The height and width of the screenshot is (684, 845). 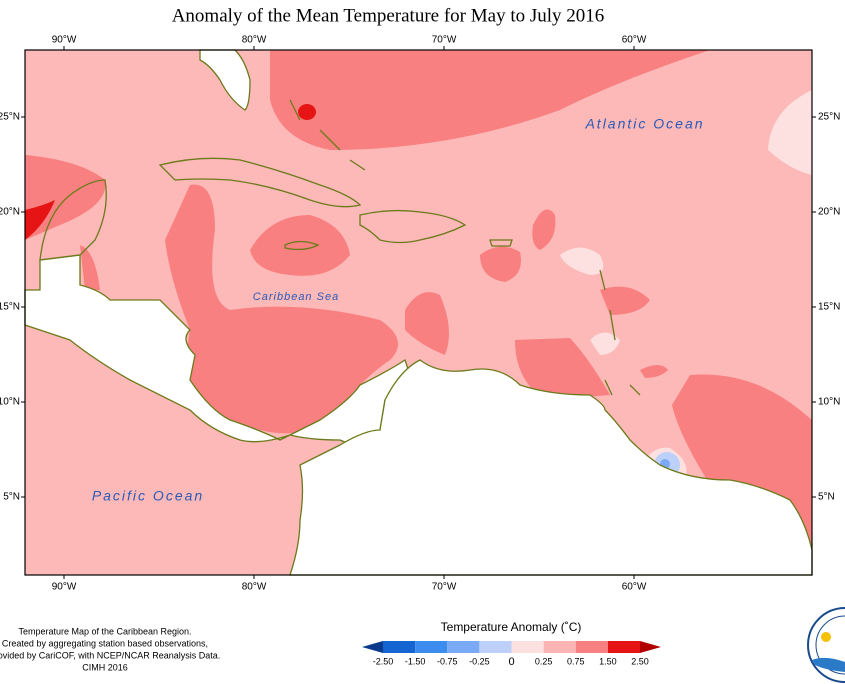 What do you see at coordinates (608, 661) in the screenshot?
I see `legend-tick-label: 1.50` at bounding box center [608, 661].